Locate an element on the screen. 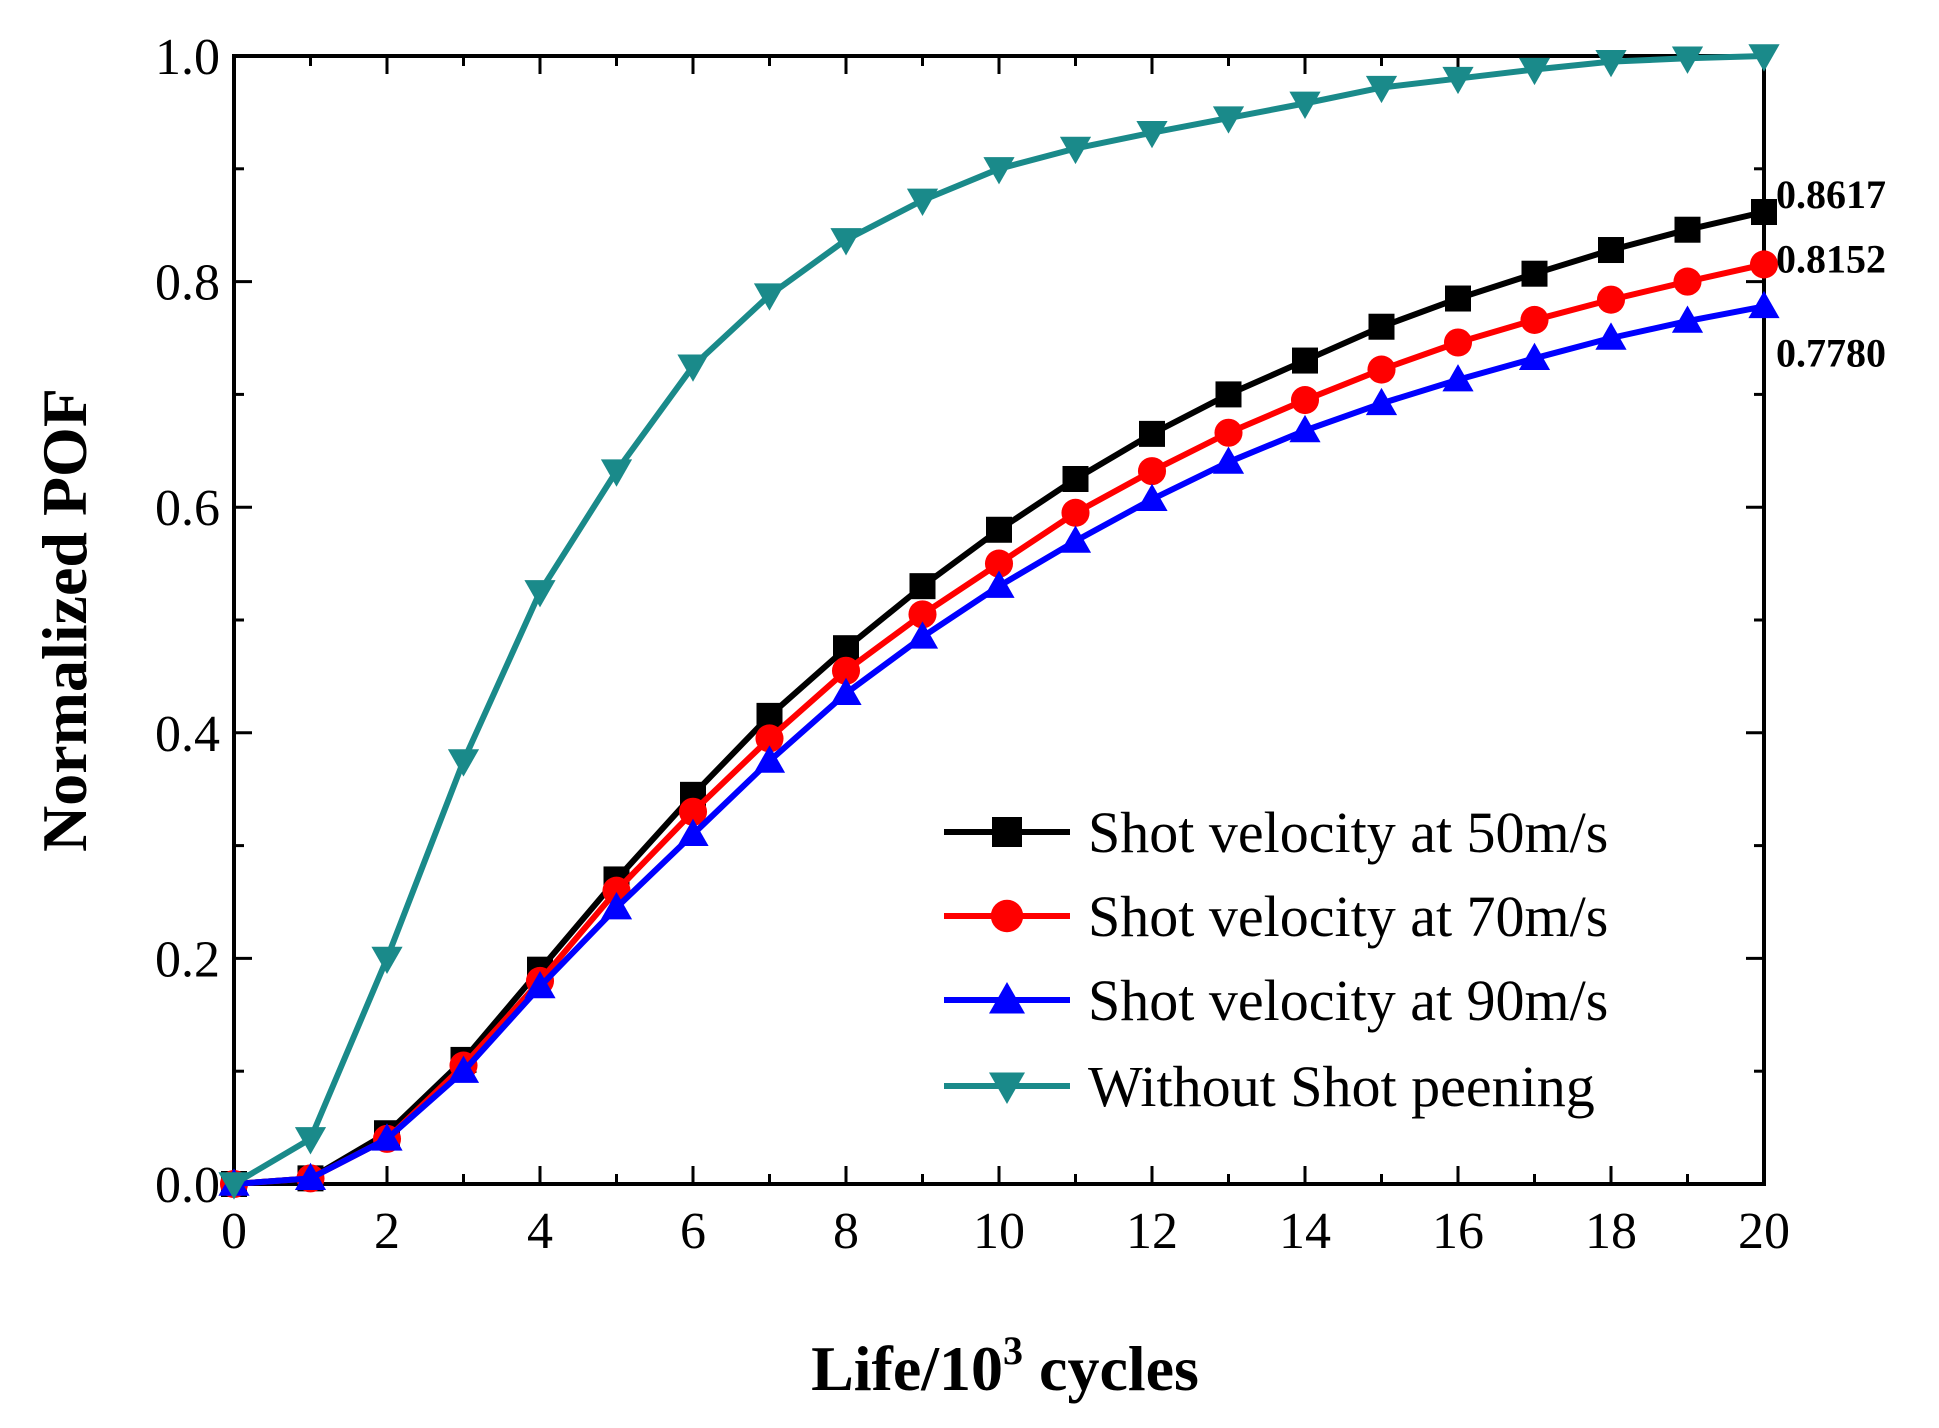  x-tick-labels: 0 2 4 6 8 10 12 14 16 18 20 is located at coordinates (1005, 1231).